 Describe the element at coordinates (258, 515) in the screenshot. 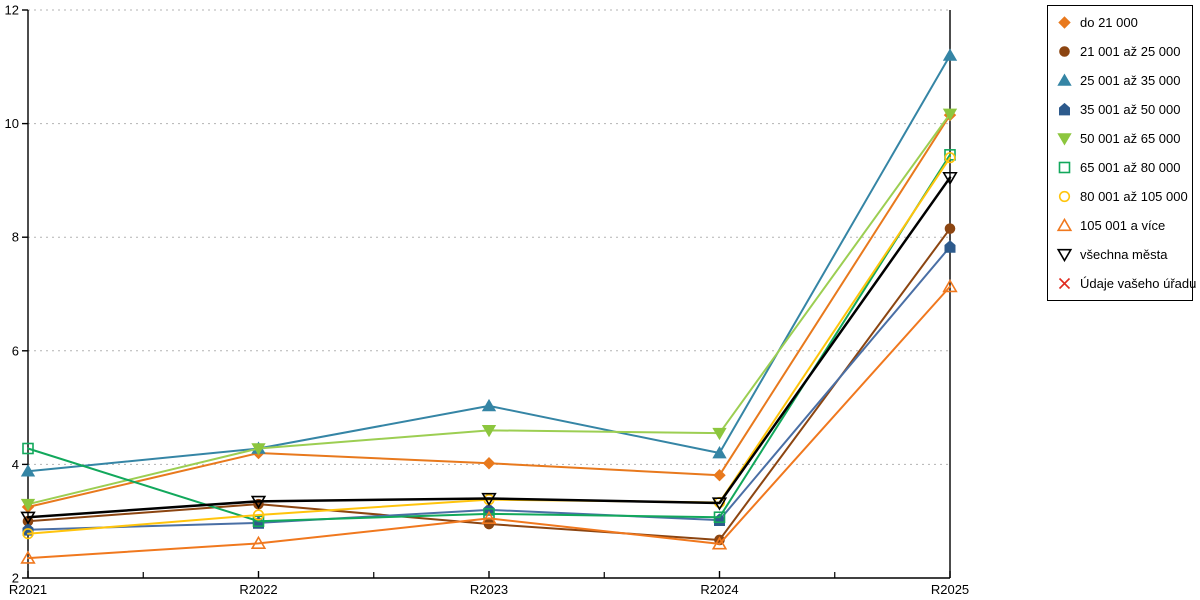

I see `marker-circle-R2022` at that location.